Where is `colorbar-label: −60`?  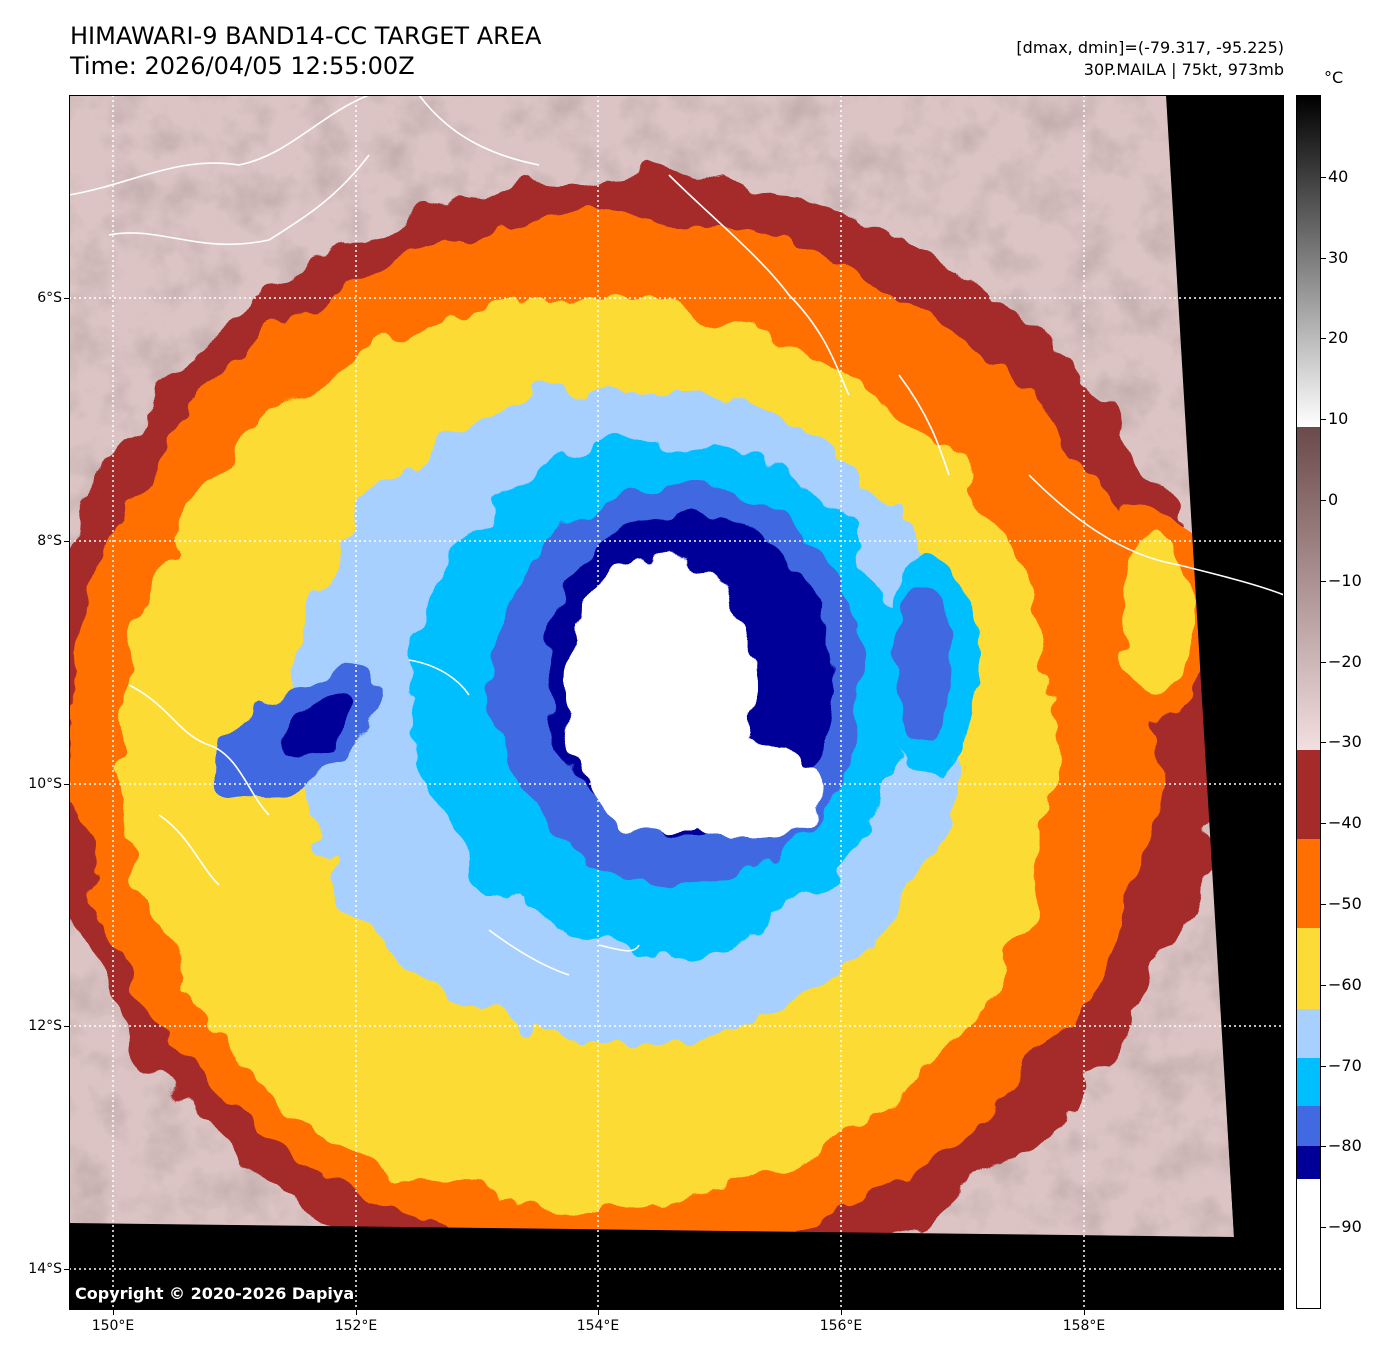 colorbar-label: −60 is located at coordinates (1345, 984).